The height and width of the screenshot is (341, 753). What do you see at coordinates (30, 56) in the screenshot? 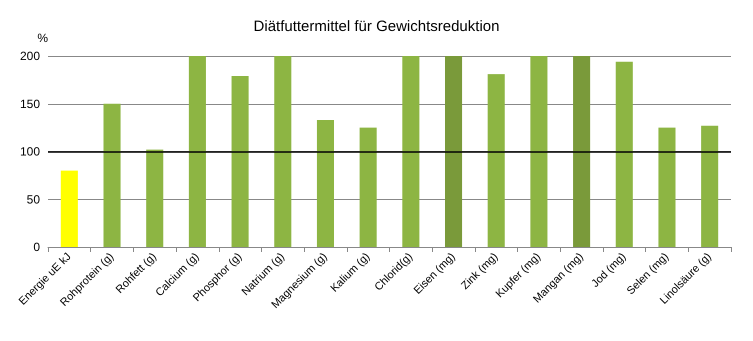
I see `y-tick-label: 200` at bounding box center [30, 56].